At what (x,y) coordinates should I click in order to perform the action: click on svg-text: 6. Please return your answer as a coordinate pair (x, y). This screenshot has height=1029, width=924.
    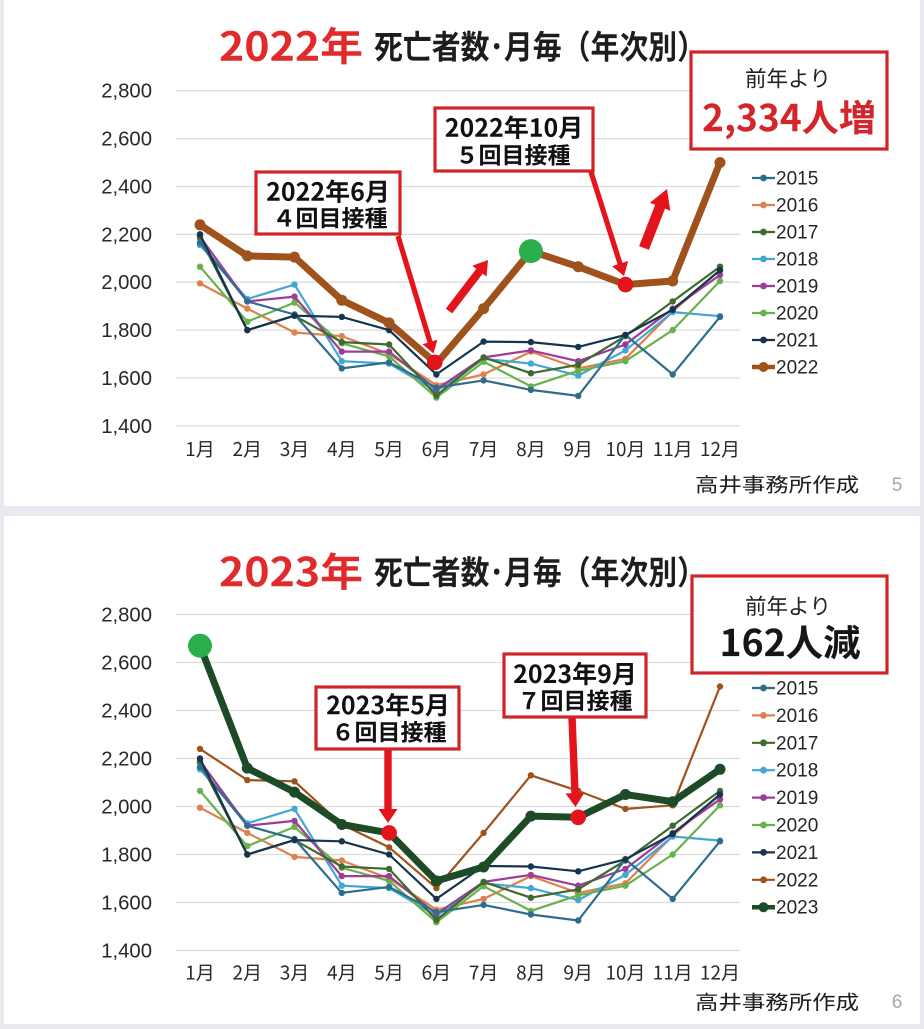
    Looking at the image, I should click on (897, 1002).